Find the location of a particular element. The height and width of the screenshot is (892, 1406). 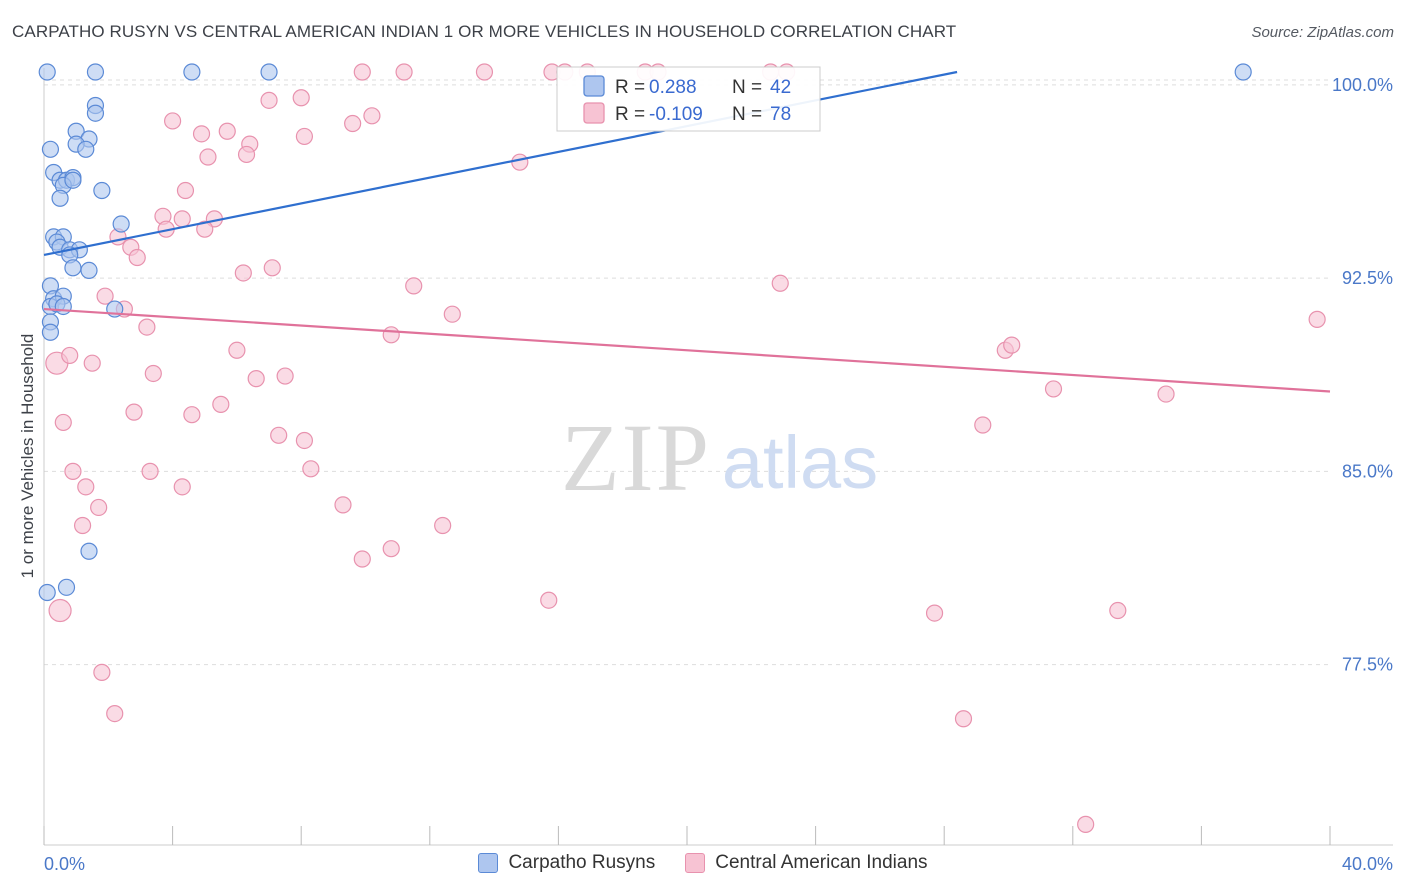

legend-item-central-american-indians: Central American Indians is located at coordinates (806, 863).